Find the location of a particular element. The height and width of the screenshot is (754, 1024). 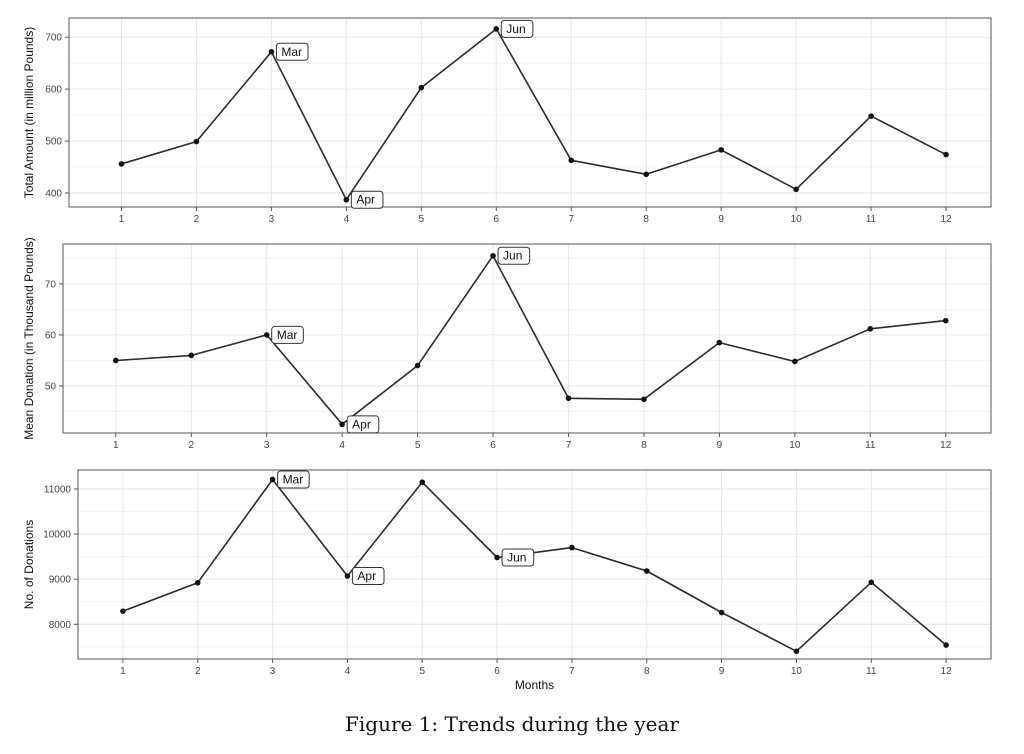

y-axis-title: Total Amount (in million Pounds) is located at coordinates (29, 112).